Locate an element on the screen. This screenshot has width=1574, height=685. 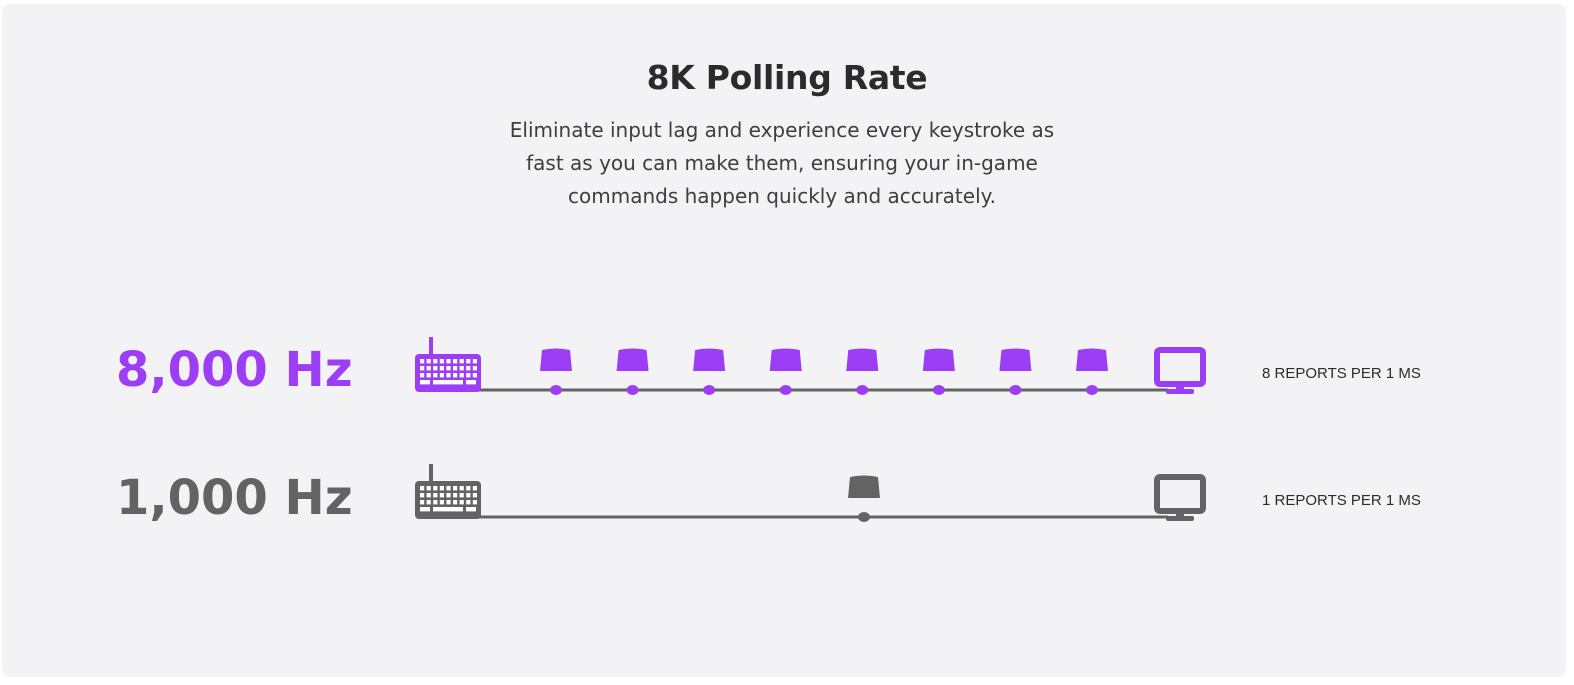
reports-1k-label: 1 REPORTS PER 1 MS is located at coordinates (1341, 500).